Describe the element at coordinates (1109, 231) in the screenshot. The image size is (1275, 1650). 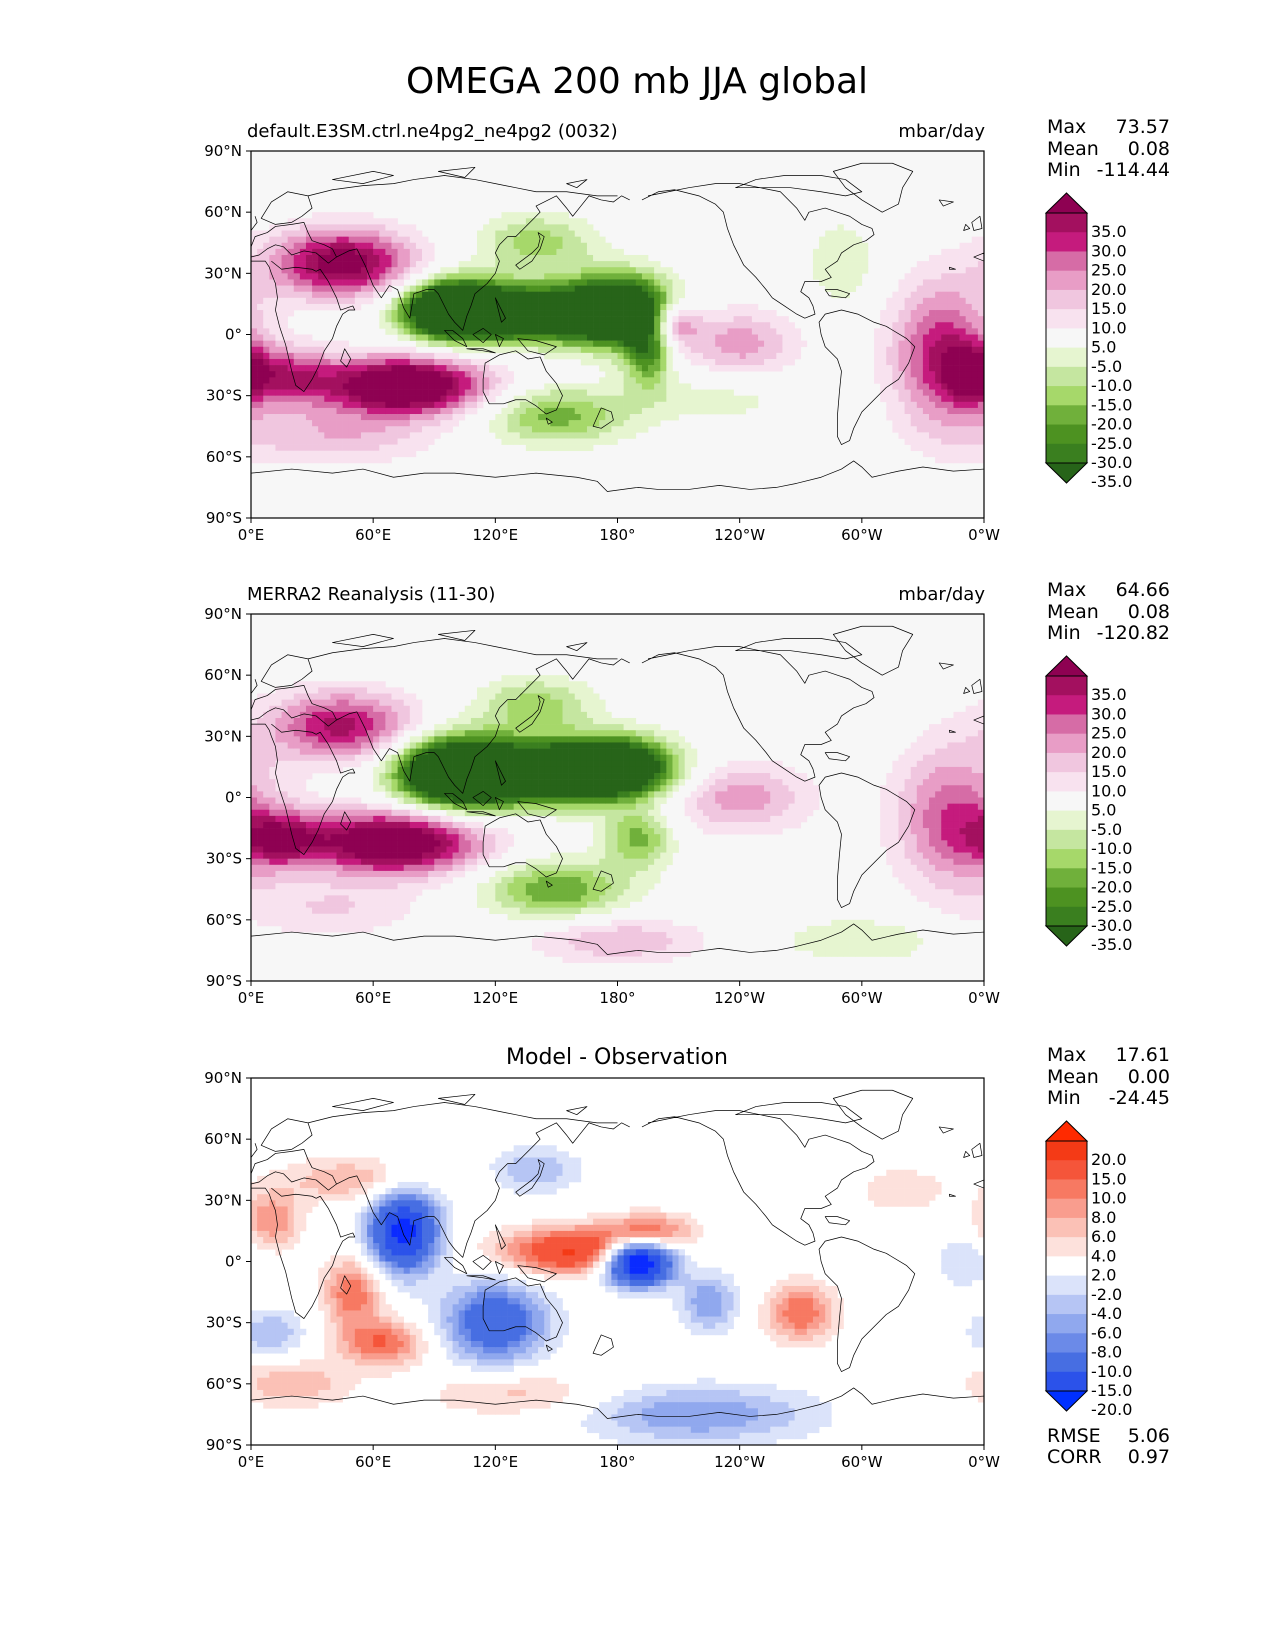
I see `colorbar-label: 35.0` at that location.